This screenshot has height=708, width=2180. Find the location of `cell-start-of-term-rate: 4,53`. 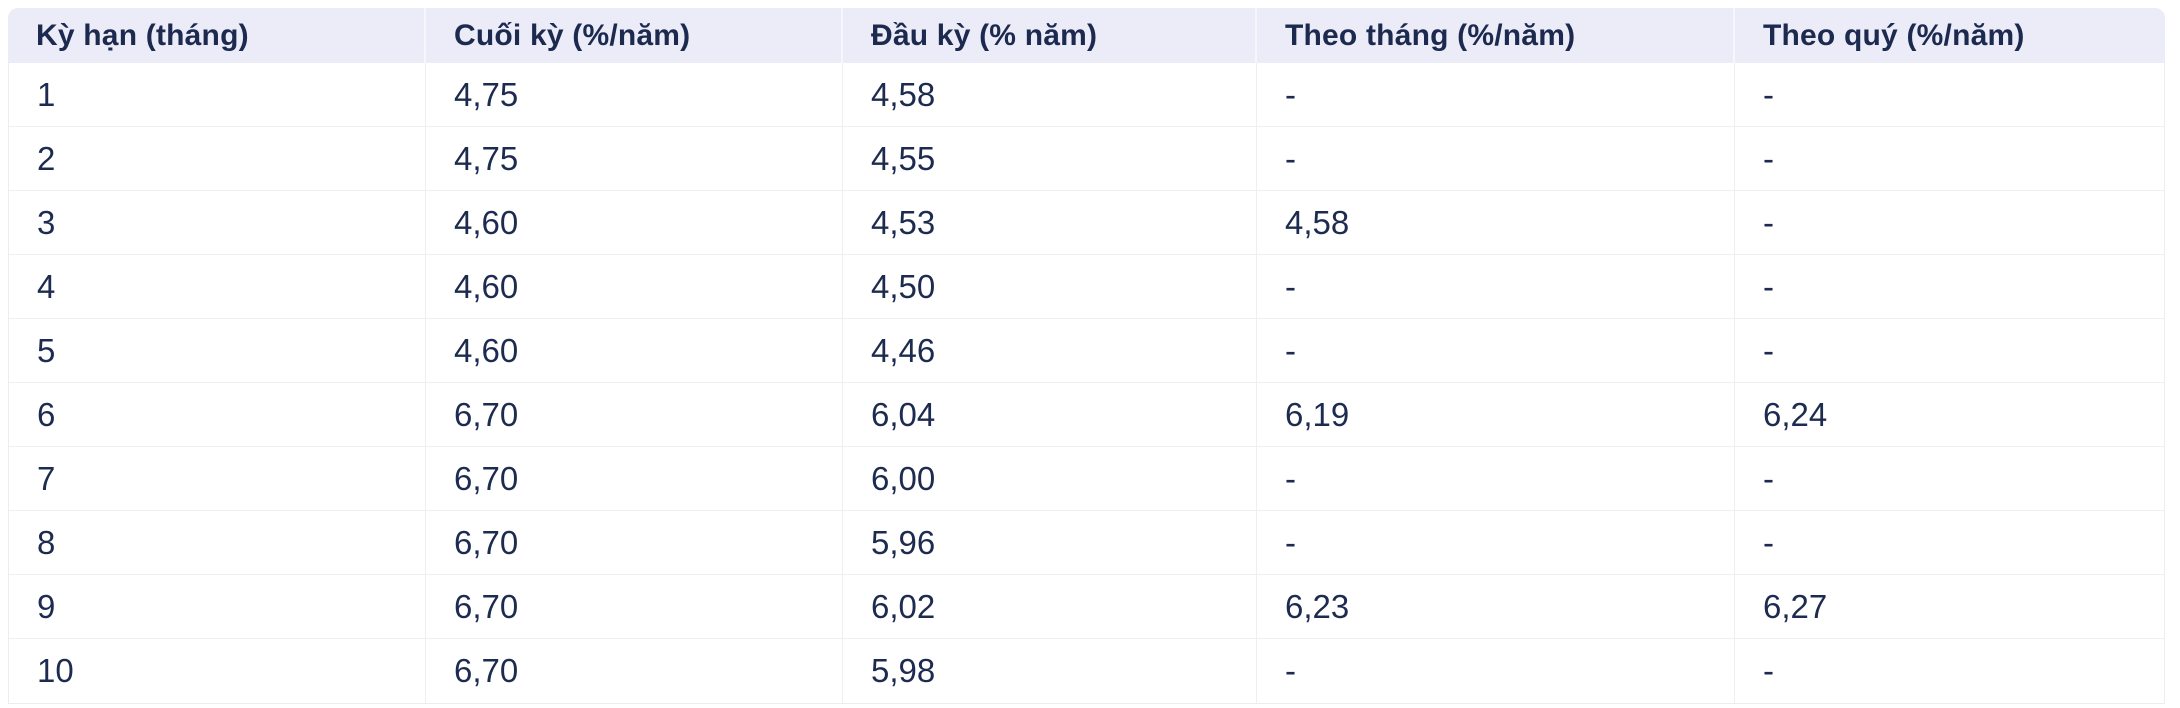

cell-start-of-term-rate: 4,53 is located at coordinates (1049, 222).